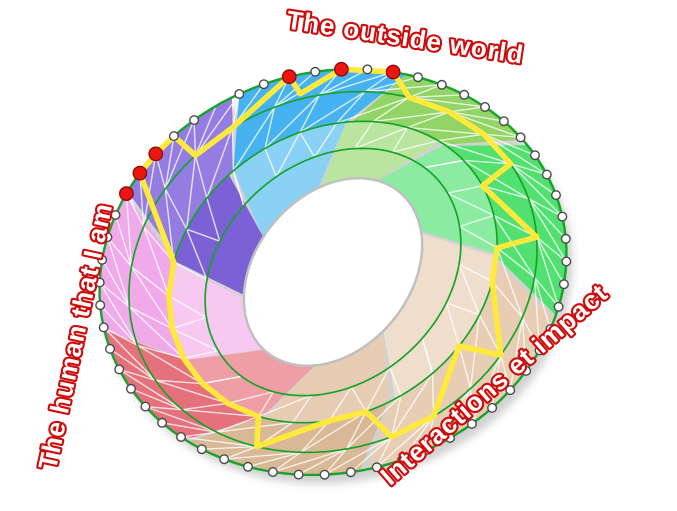 The height and width of the screenshot is (511, 677). I want to click on sector-green-outer, so click(506, 230).